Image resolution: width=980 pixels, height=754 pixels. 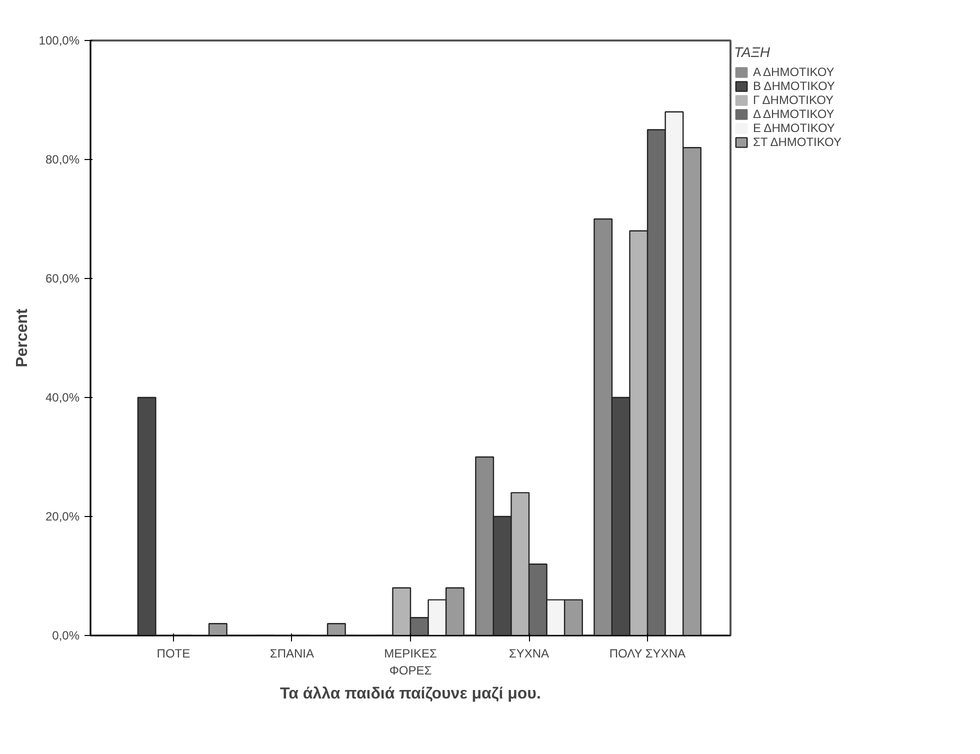 What do you see at coordinates (62, 517) in the screenshot?
I see `y-tick-label: 20,0%` at bounding box center [62, 517].